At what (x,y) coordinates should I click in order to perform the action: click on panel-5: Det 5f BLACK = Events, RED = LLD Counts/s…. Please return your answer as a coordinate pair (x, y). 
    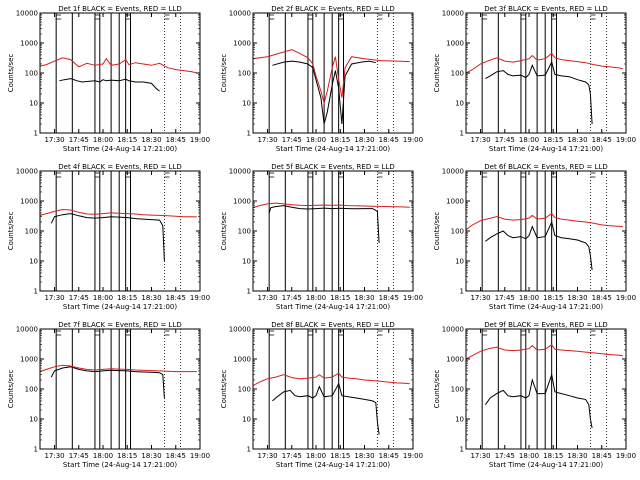
    Looking at the image, I should click on (321, 237).